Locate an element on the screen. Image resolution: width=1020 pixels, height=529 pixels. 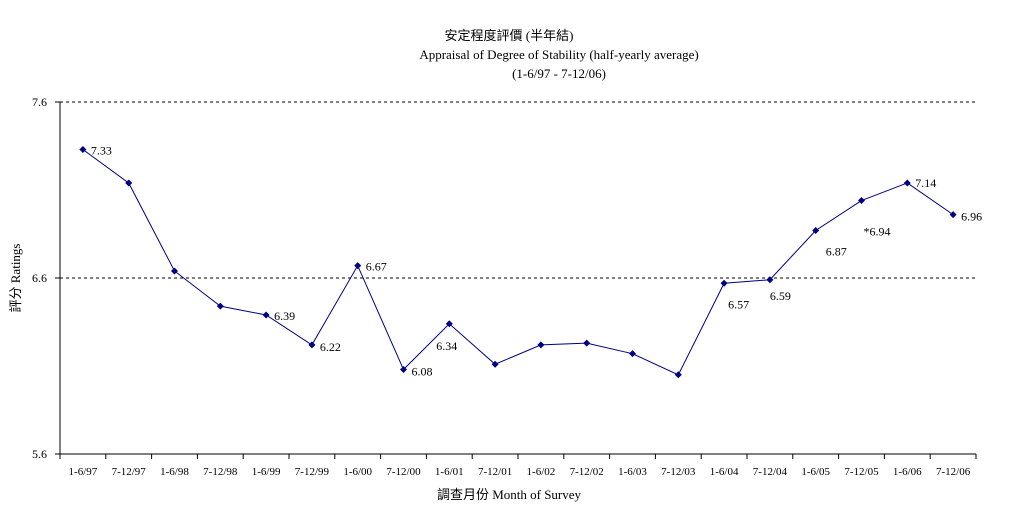
x-tick-label: 1-6/01 is located at coordinates (449, 472).